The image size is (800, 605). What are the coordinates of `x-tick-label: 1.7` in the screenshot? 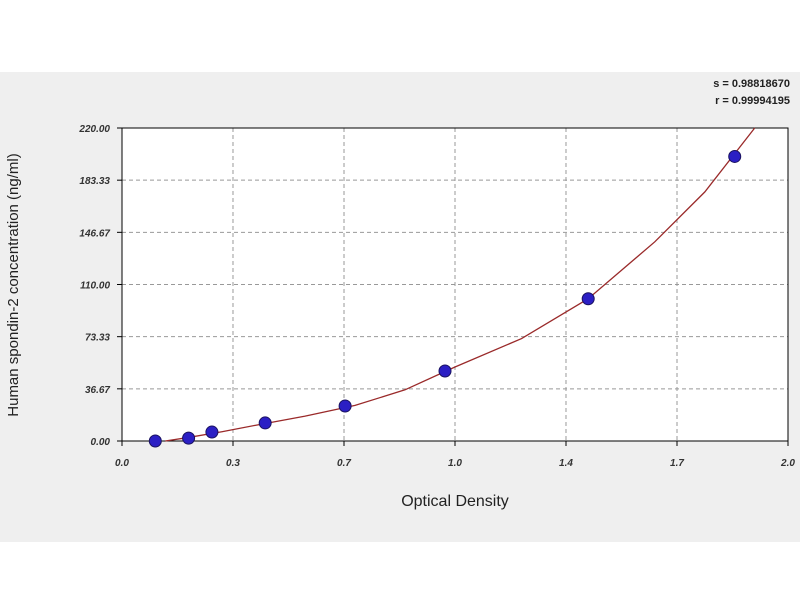 It's located at (677, 463).